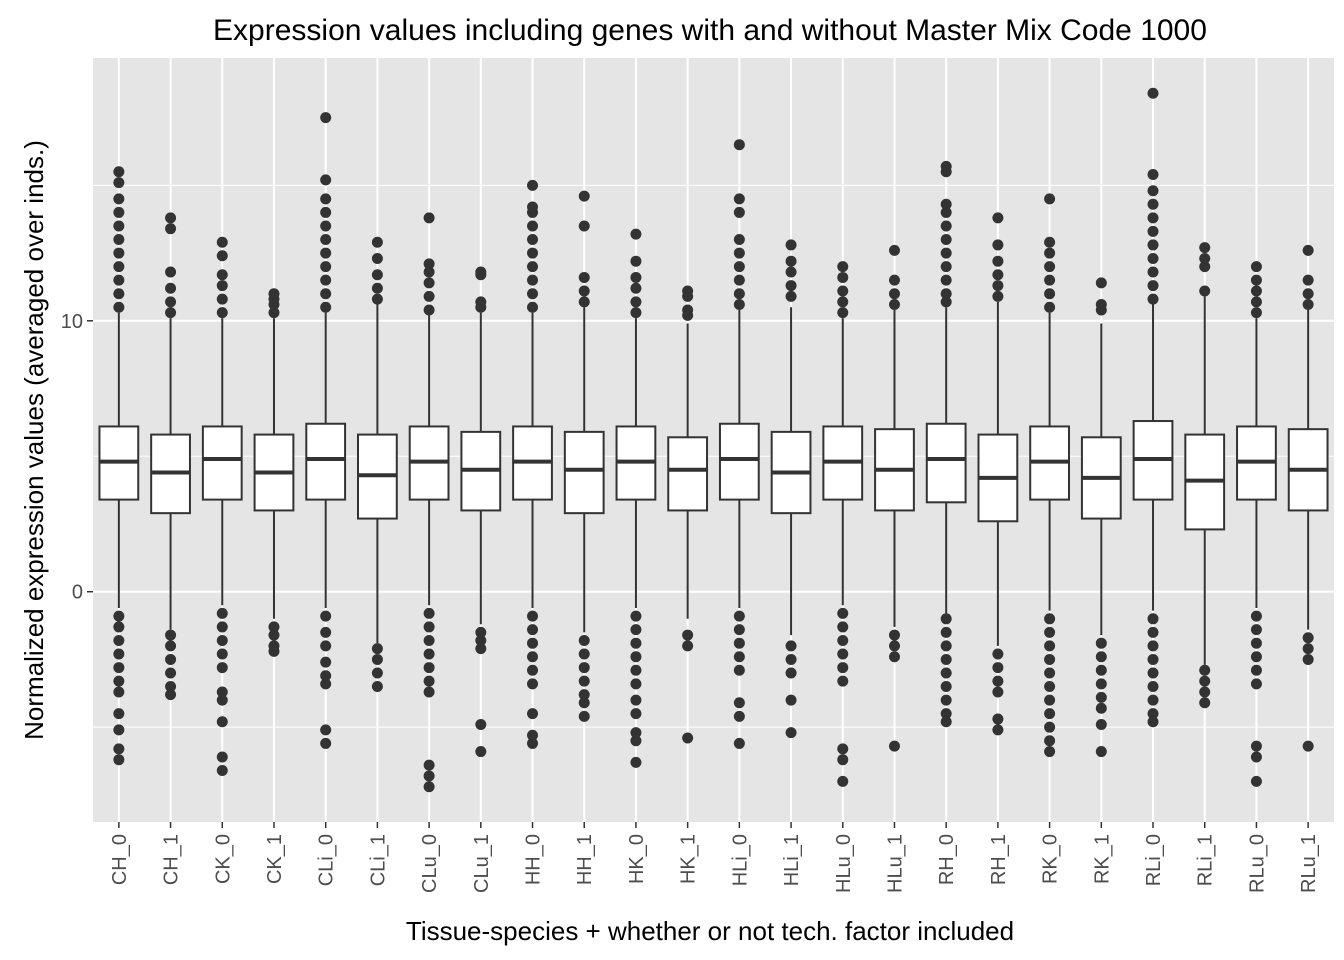 This screenshot has width=1344, height=960. Describe the element at coordinates (1102, 859) in the screenshot. I see `x-tick-label: RK_1` at that location.